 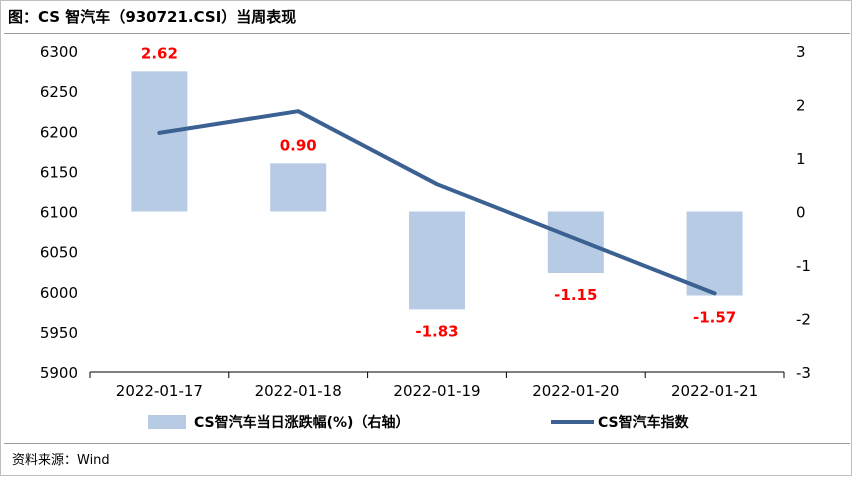 What do you see at coordinates (159, 391) in the screenshot?
I see `x-axis-tick-label: 2022-01-17` at bounding box center [159, 391].